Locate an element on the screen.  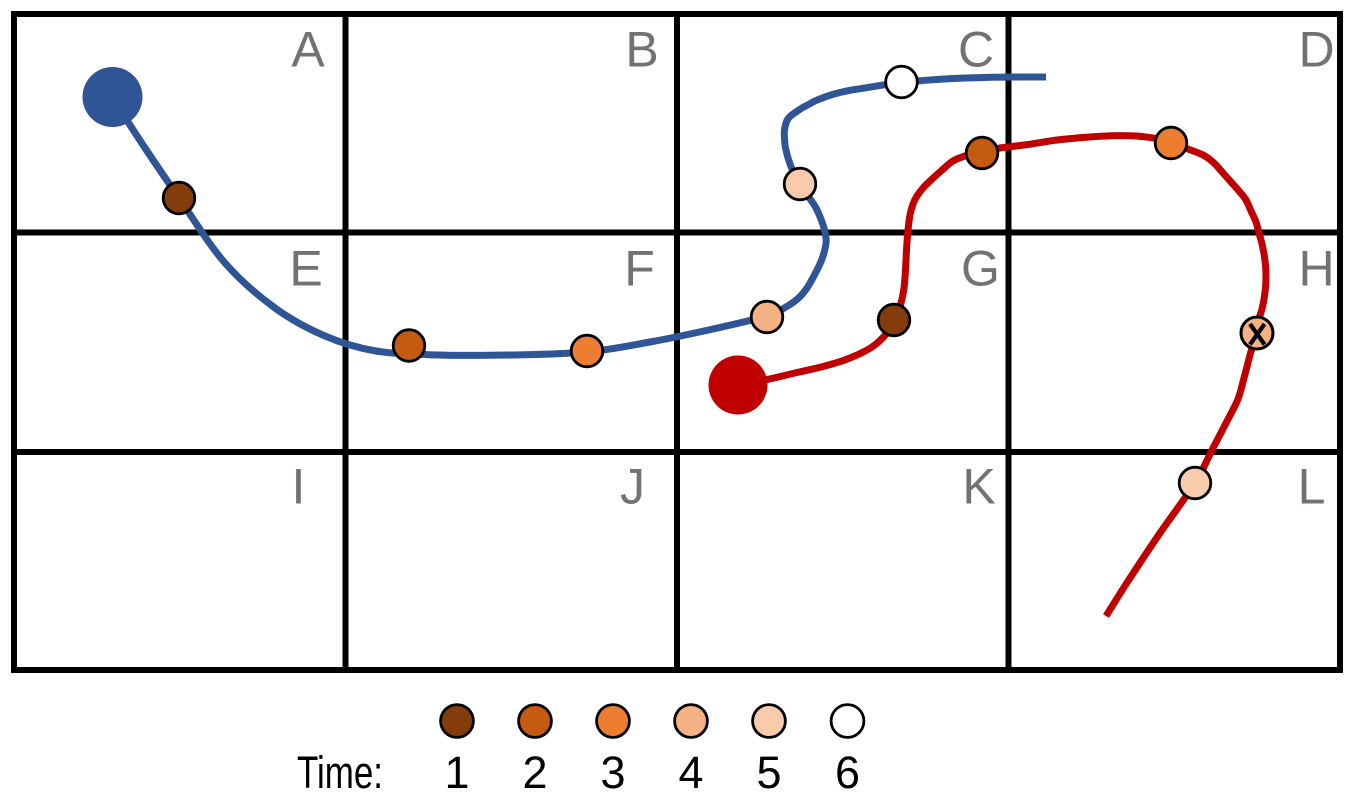
svg-text: L is located at coordinates (1312, 487).